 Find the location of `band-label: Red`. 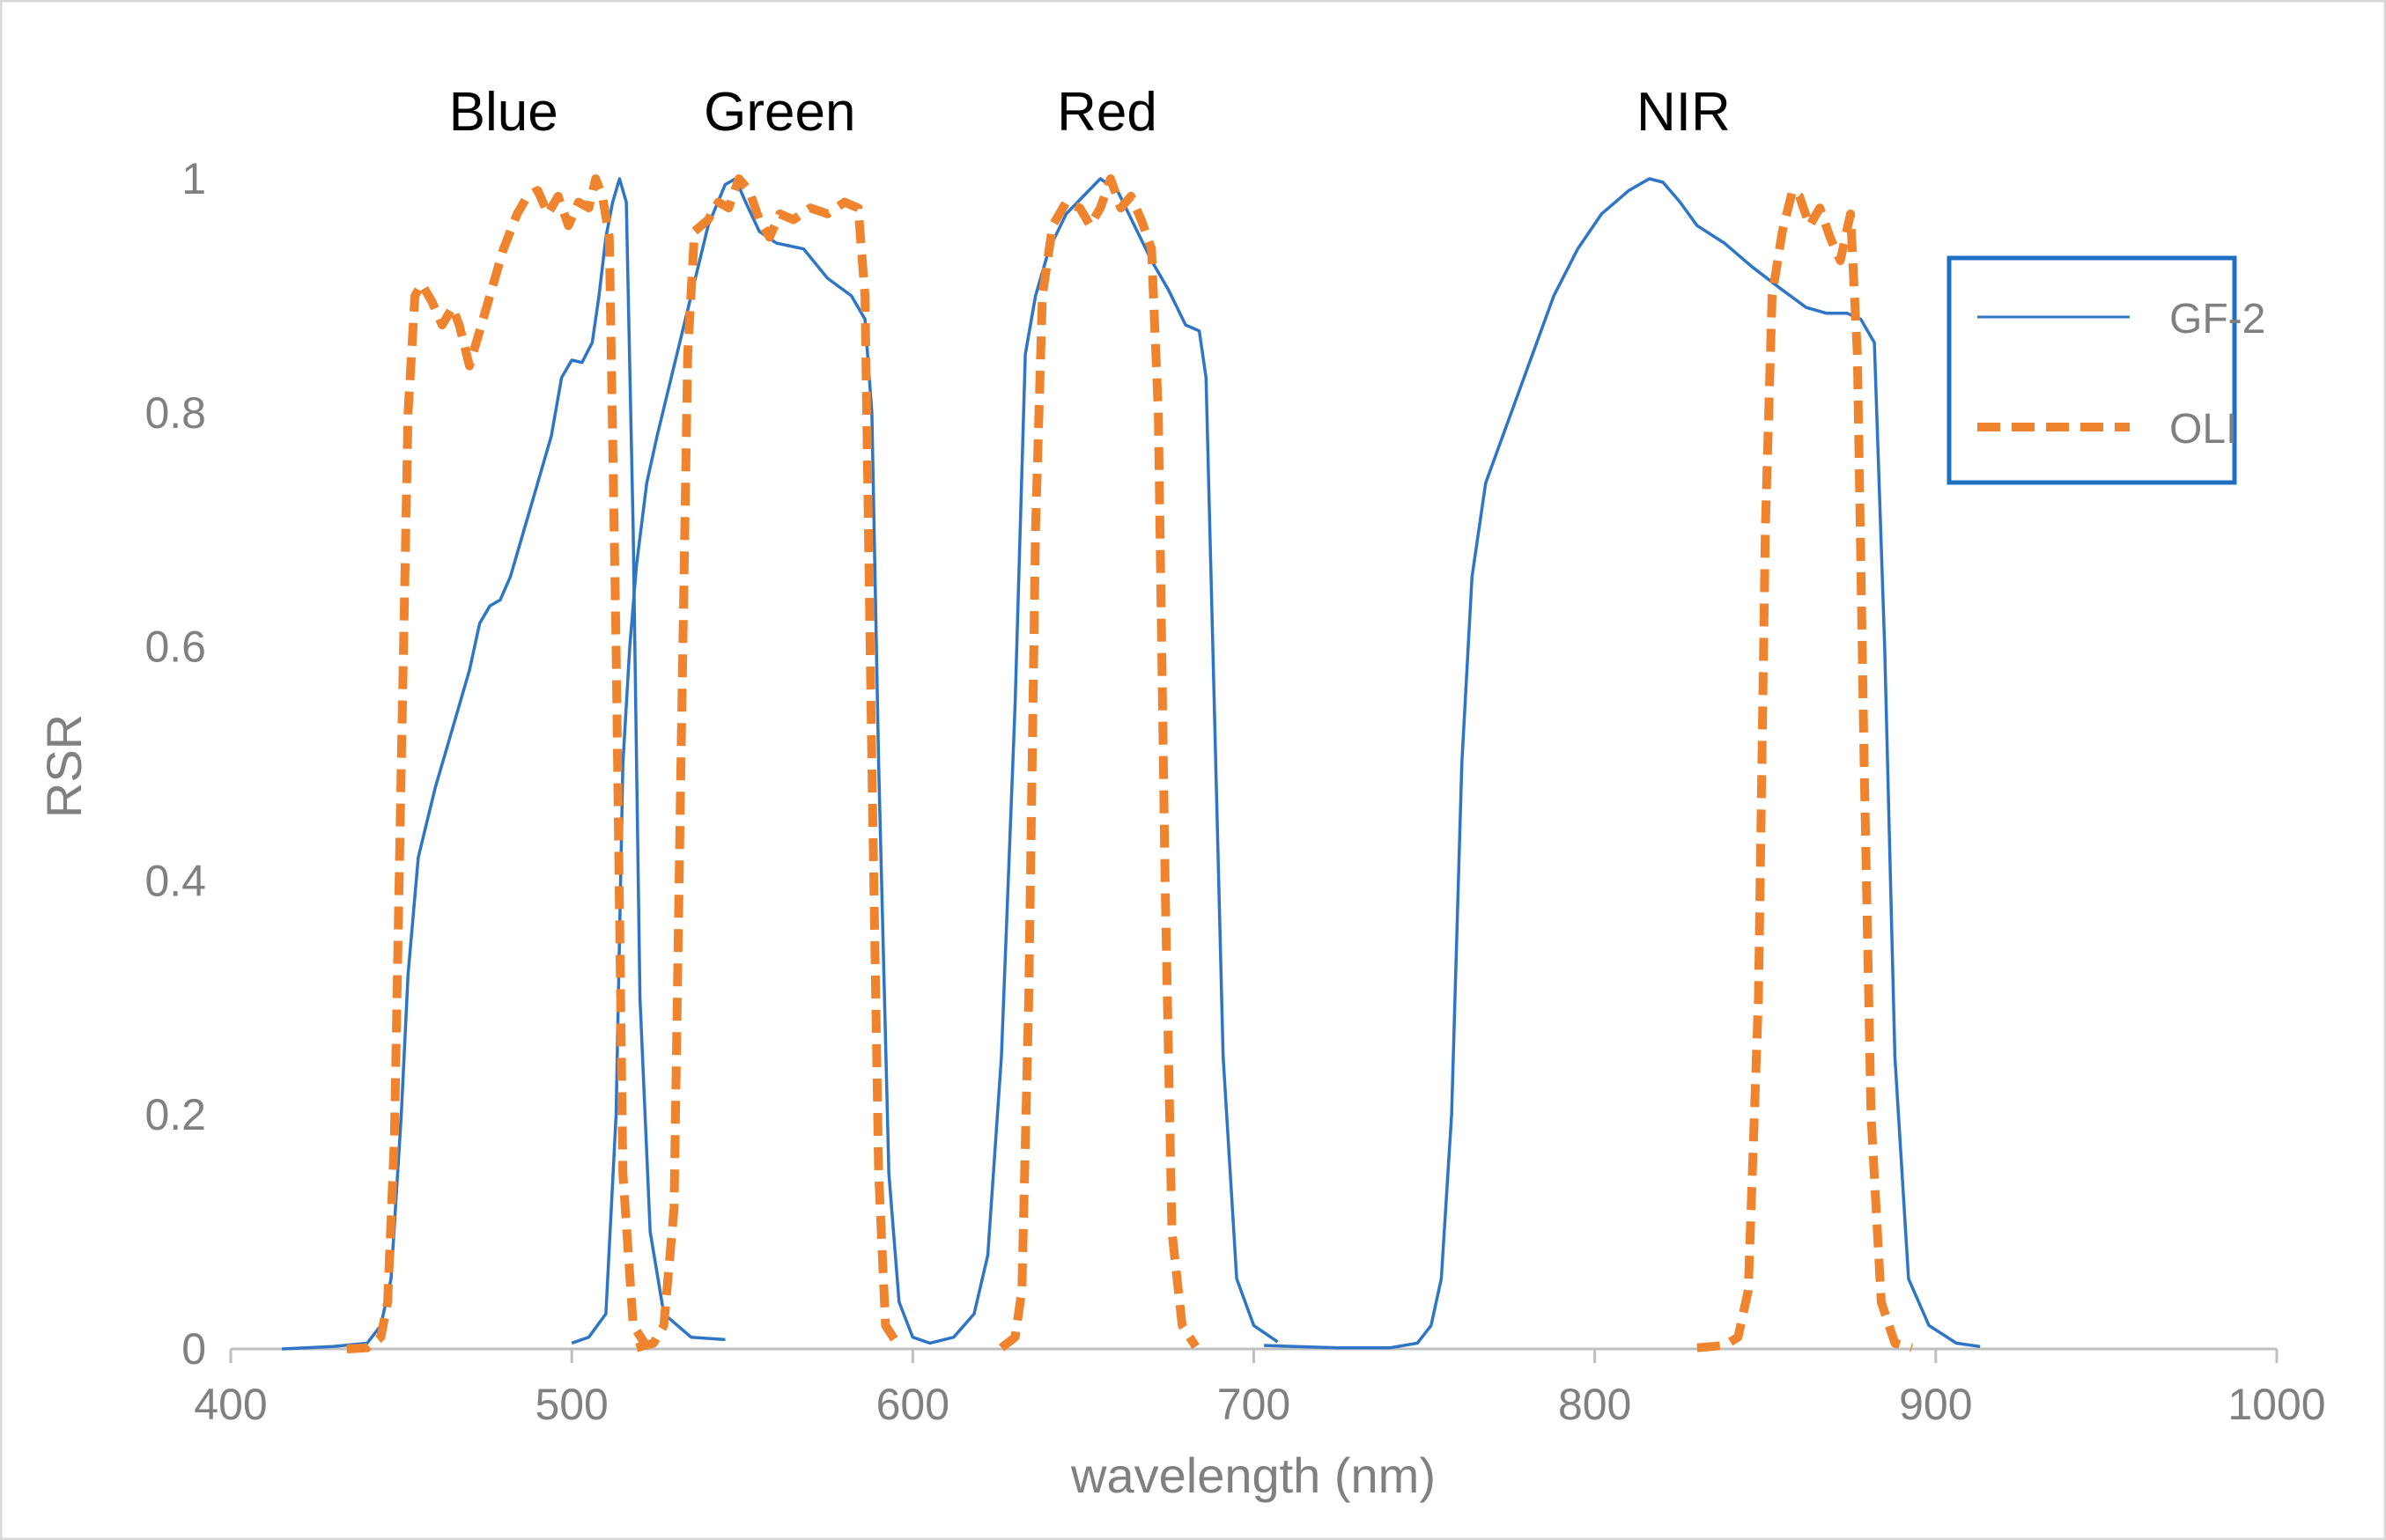

band-label: Red is located at coordinates (1107, 112).